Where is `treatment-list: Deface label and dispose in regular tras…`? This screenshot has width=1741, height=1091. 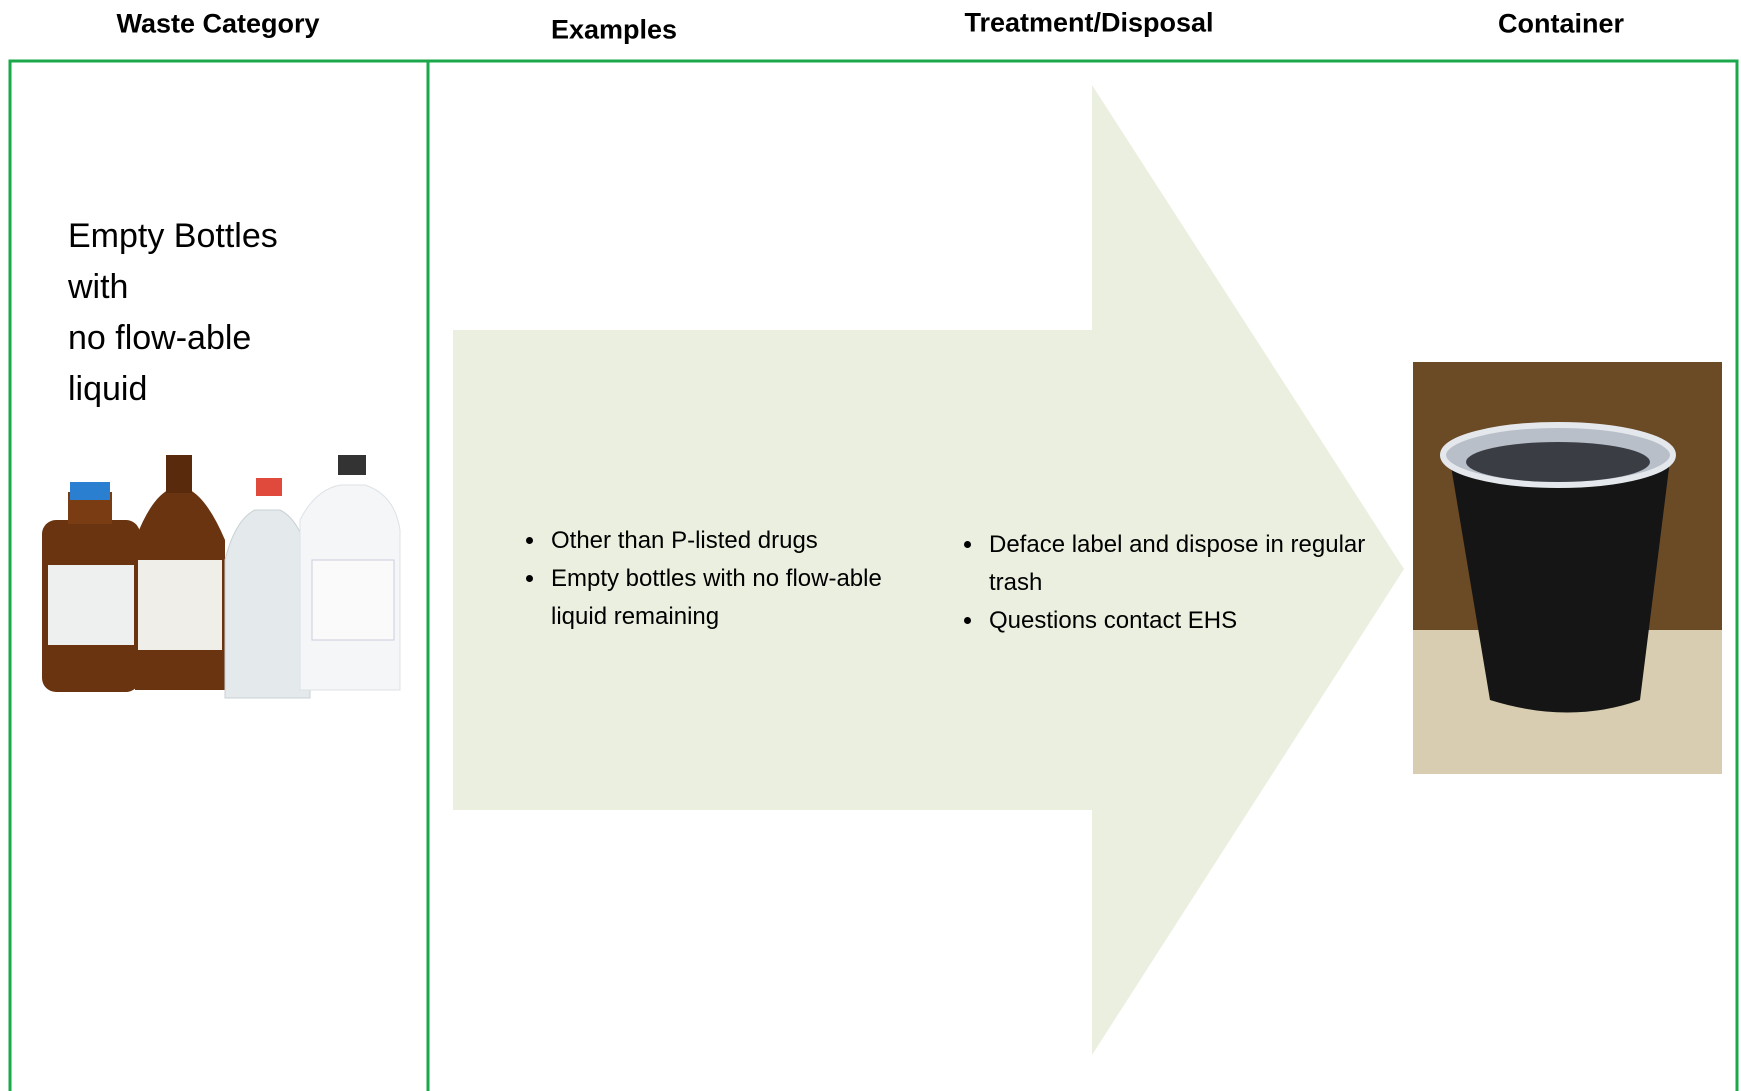
treatment-list: Deface label and dispose in regular tras… is located at coordinates (1166, 583).